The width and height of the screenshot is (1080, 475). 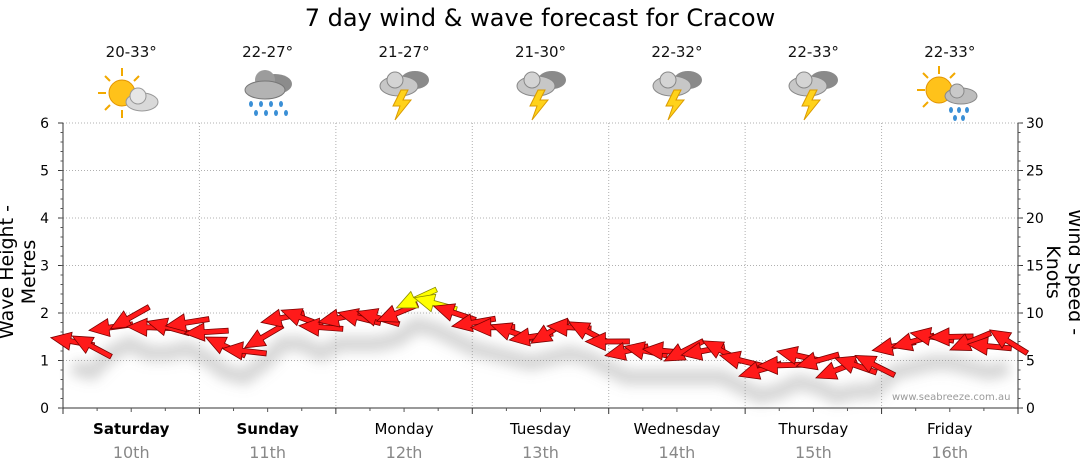 What do you see at coordinates (404, 429) in the screenshot?
I see `day-name-label: Monday` at bounding box center [404, 429].